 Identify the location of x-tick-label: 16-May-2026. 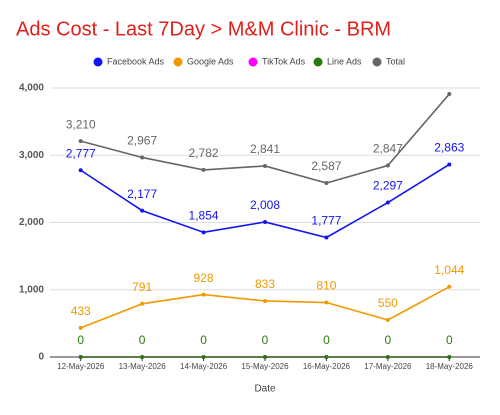
(327, 366).